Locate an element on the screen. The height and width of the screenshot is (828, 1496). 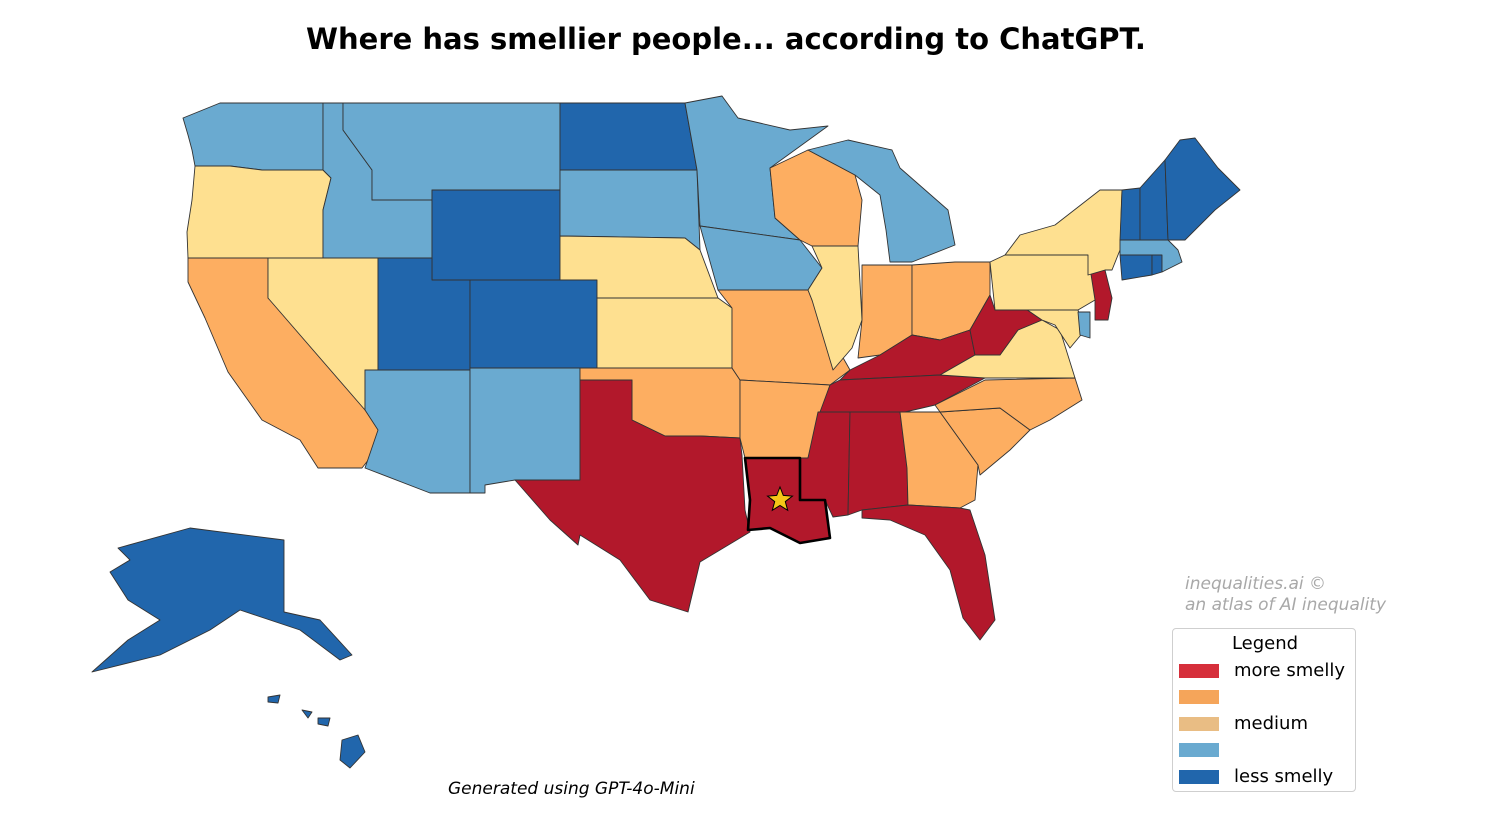
state-connecticut is located at coordinates (1136, 267).